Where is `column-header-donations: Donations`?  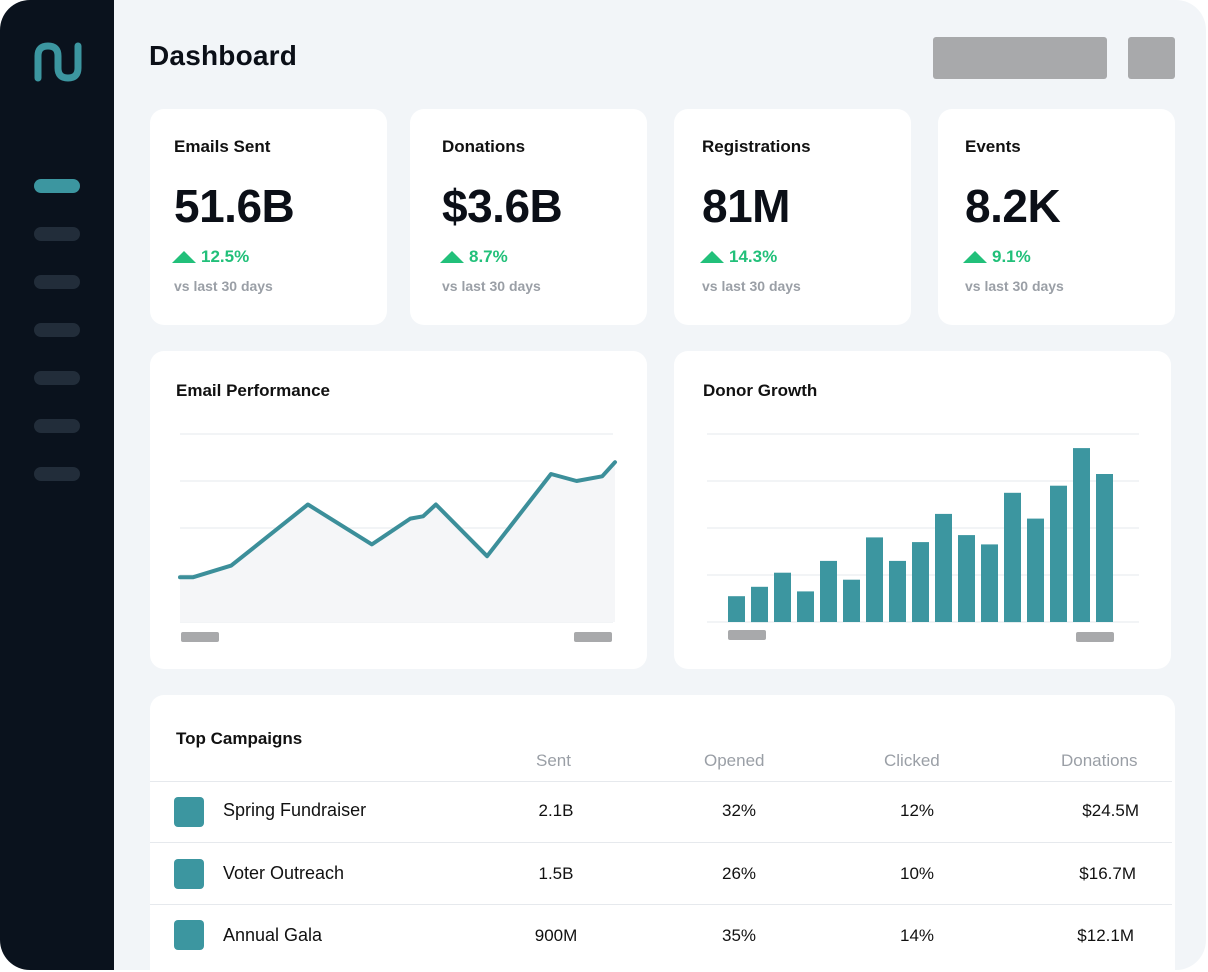
column-header-donations: Donations is located at coordinates (1099, 760).